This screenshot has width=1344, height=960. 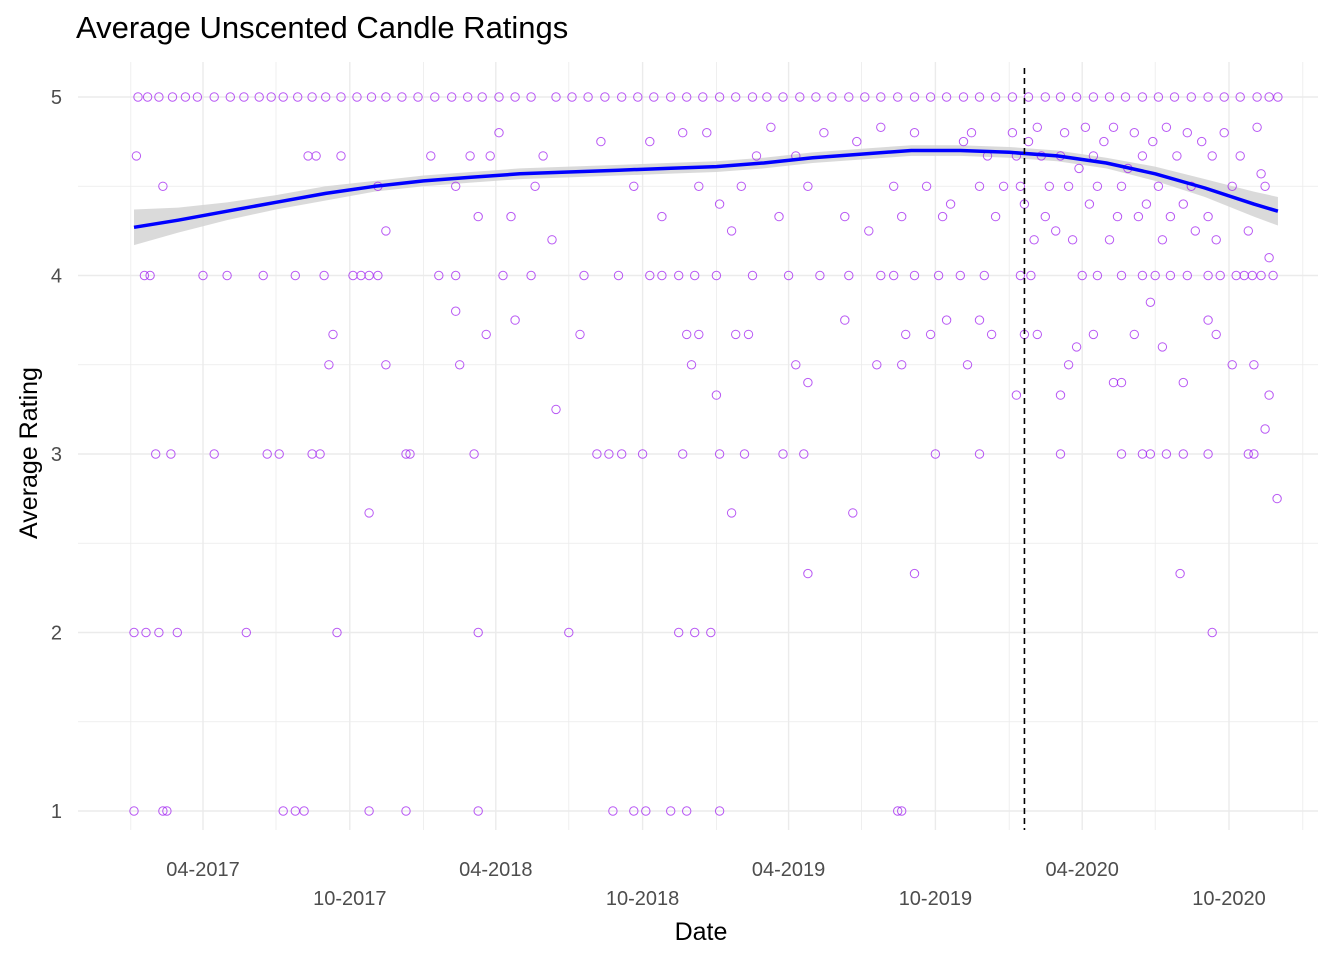 What do you see at coordinates (322, 27) in the screenshot?
I see `chart-title: Average Unscented Candle Ratings` at bounding box center [322, 27].